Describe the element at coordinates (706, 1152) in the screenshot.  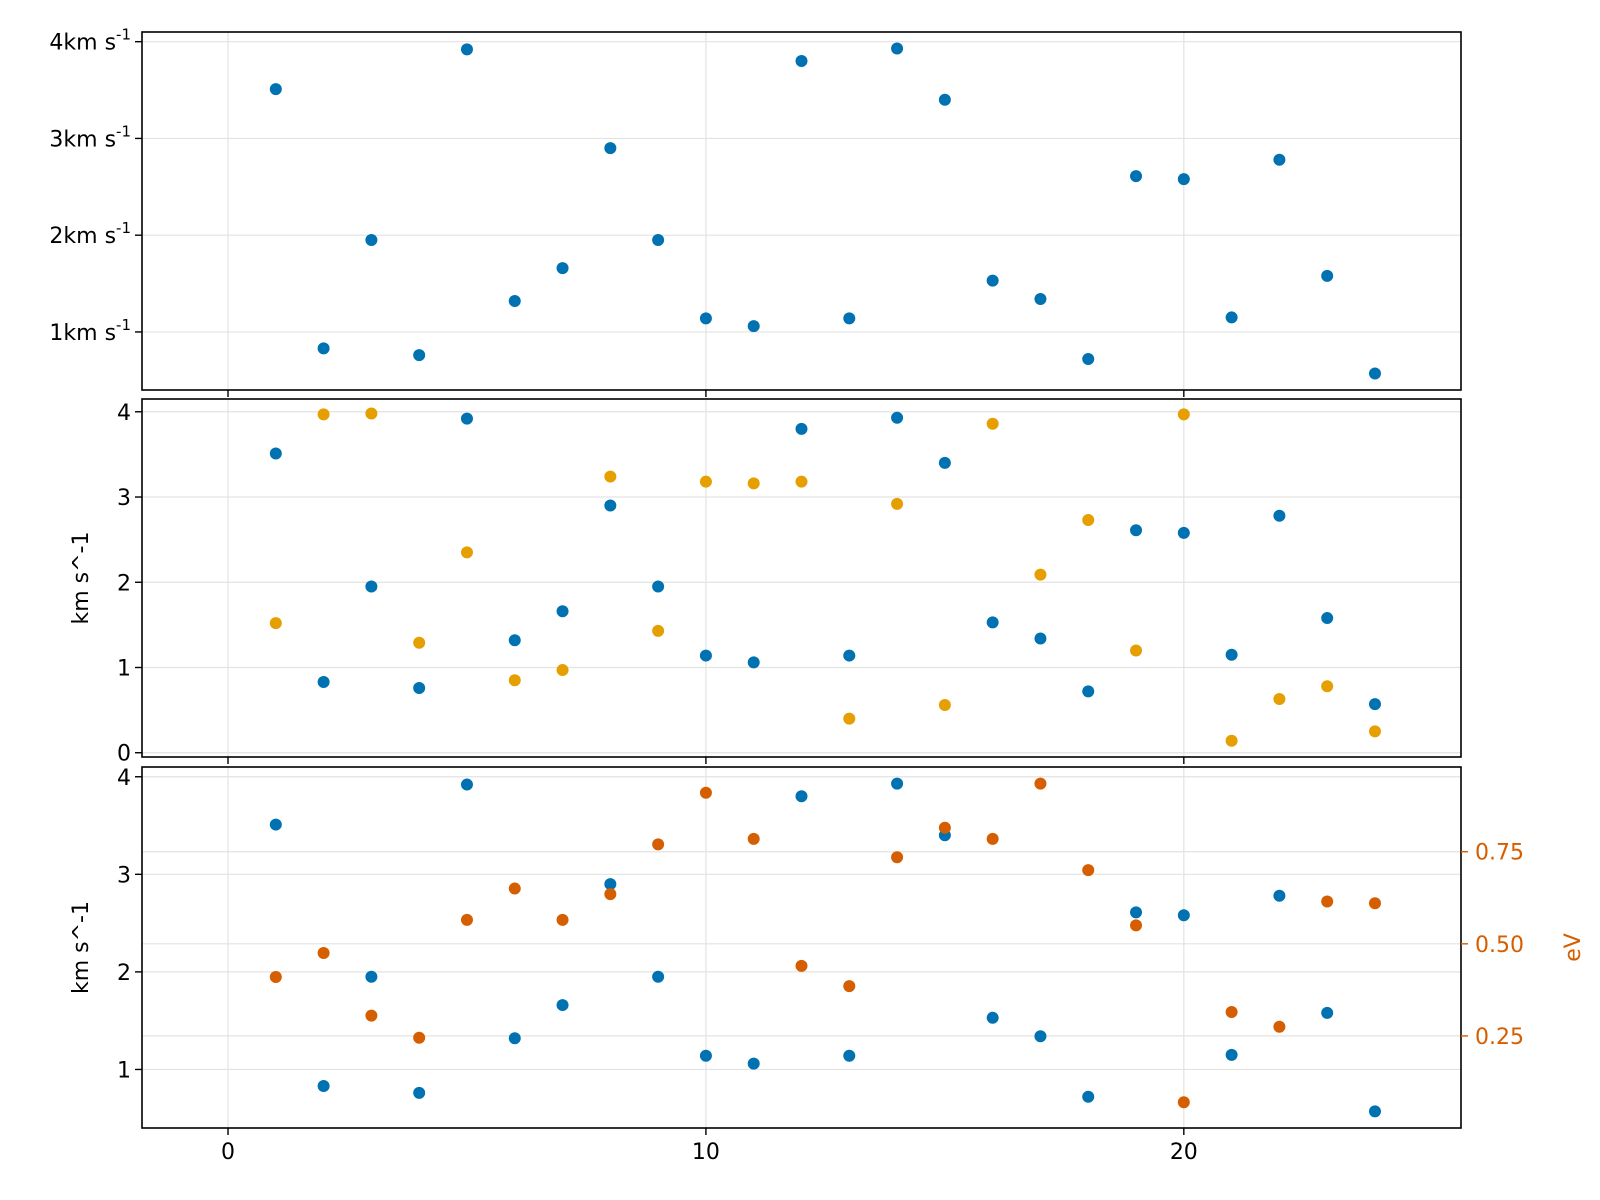
I see `x-tick-label: 10` at that location.